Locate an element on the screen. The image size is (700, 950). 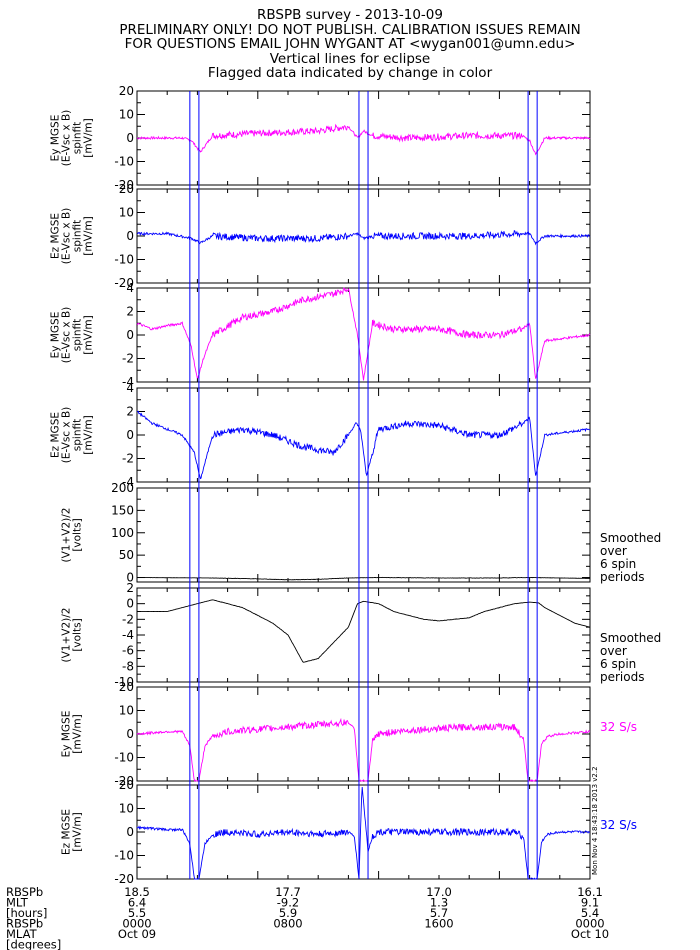
y-tick-label: 4 is located at coordinates (130, 388).